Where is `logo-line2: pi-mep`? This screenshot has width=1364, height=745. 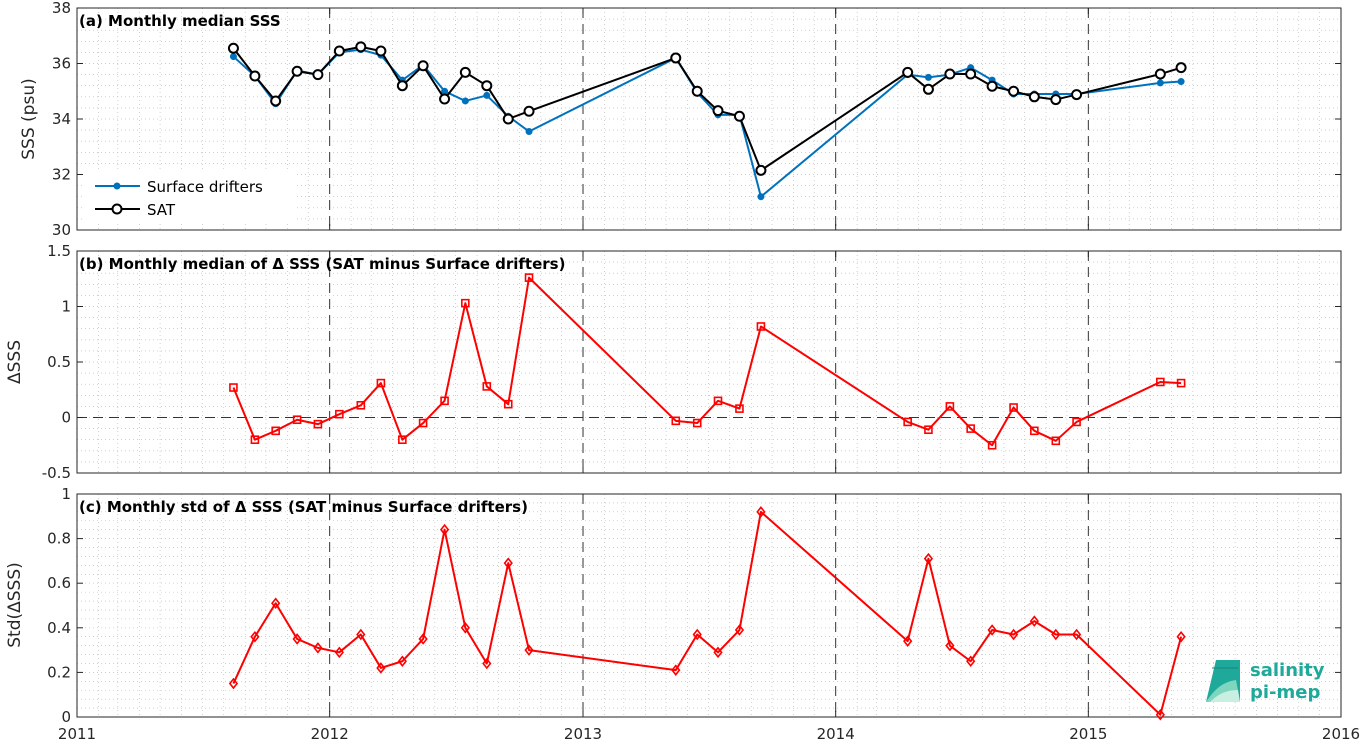
logo-line2: pi-mep is located at coordinates (1285, 692).